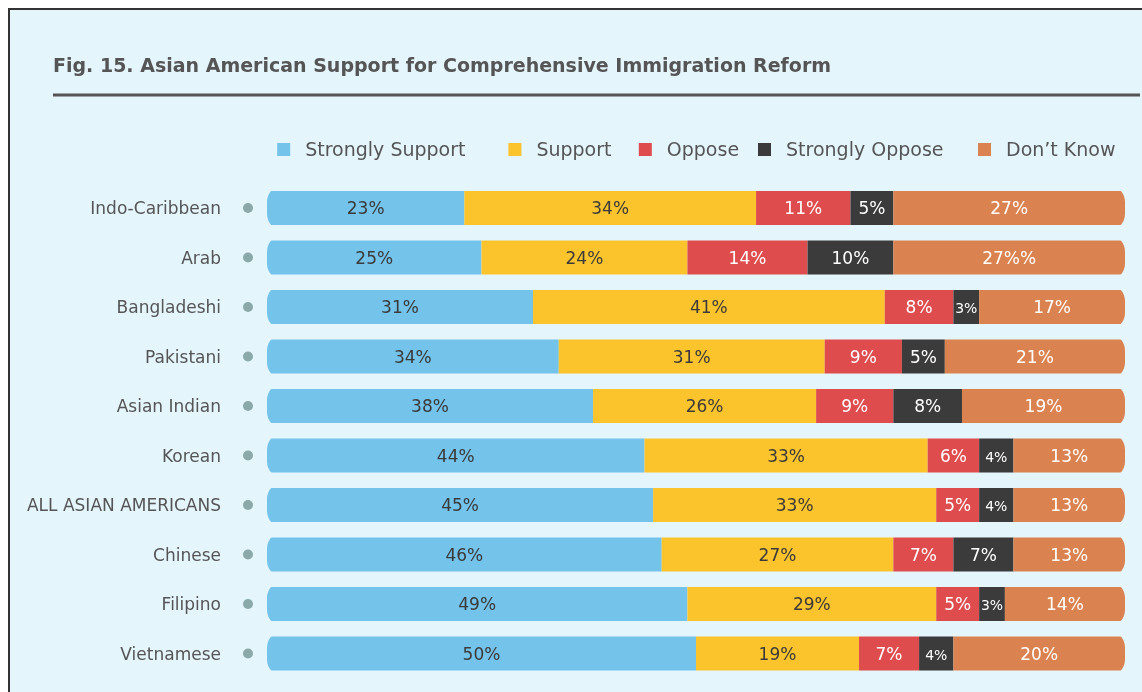 This screenshot has height=692, width=1142. I want to click on data-label: 11%, so click(803, 208).